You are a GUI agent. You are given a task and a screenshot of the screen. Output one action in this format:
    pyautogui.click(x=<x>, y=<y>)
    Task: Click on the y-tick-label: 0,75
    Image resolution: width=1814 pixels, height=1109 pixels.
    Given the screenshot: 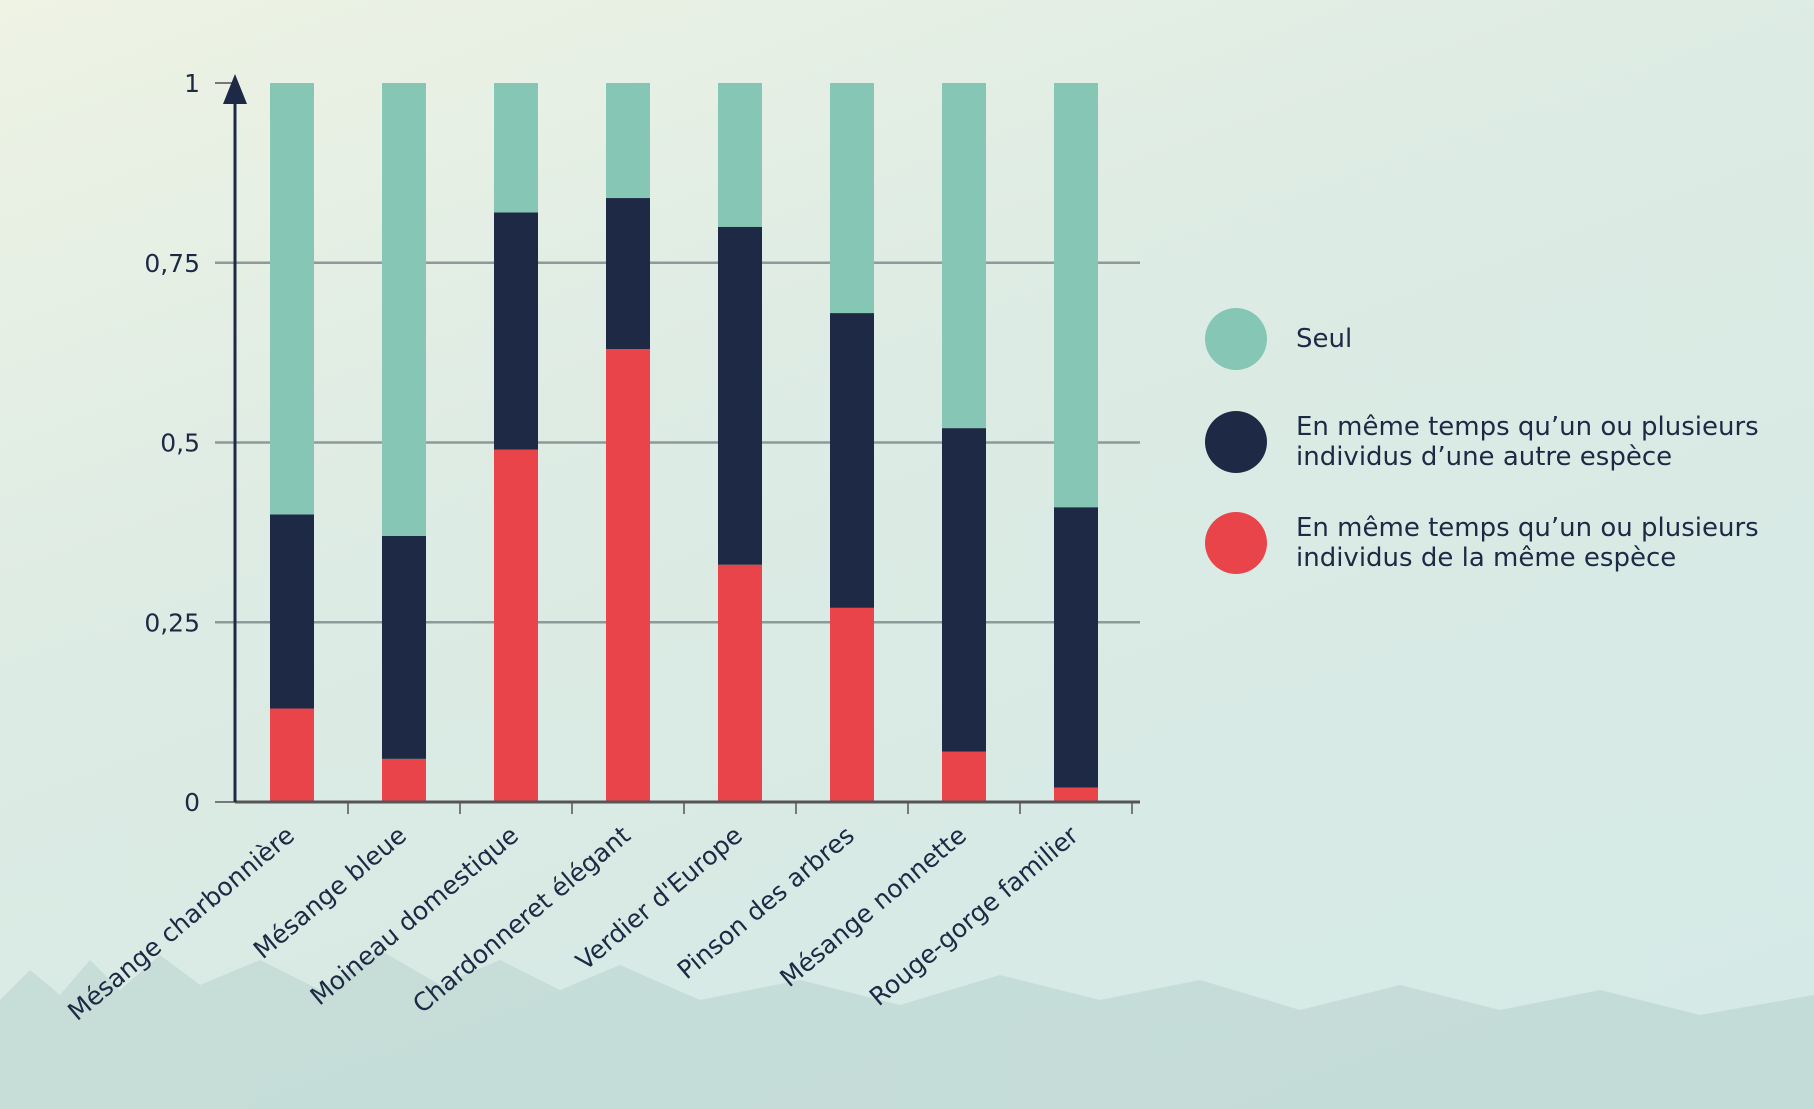 What is the action you would take?
    pyautogui.click(x=172, y=263)
    